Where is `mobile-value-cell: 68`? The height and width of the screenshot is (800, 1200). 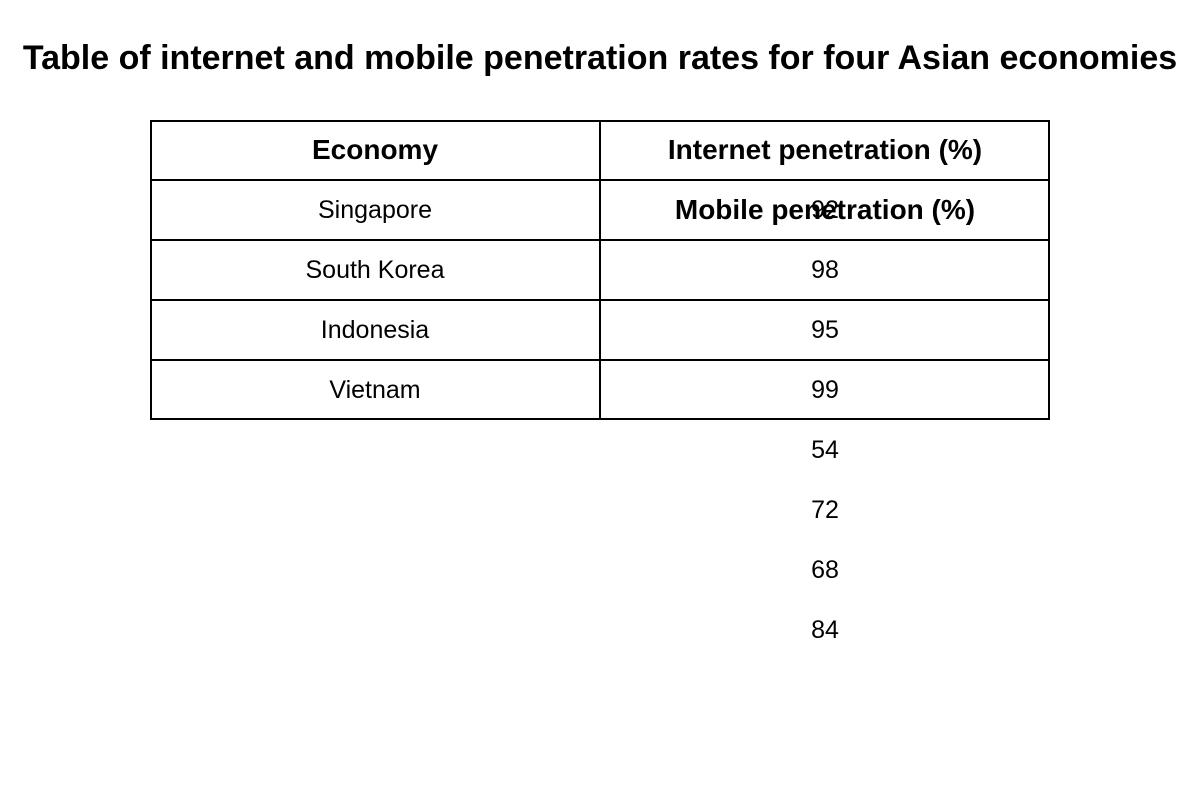 mobile-value-cell: 68 is located at coordinates (825, 570).